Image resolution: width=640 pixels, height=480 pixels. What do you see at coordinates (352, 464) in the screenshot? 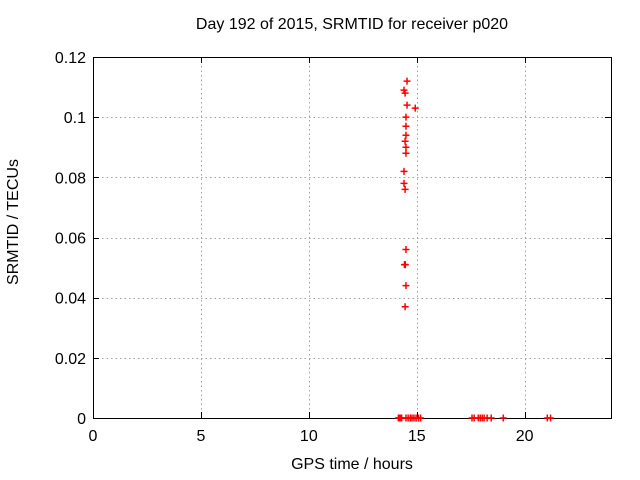
I see `x-axis-label: GPS time / hours` at bounding box center [352, 464].